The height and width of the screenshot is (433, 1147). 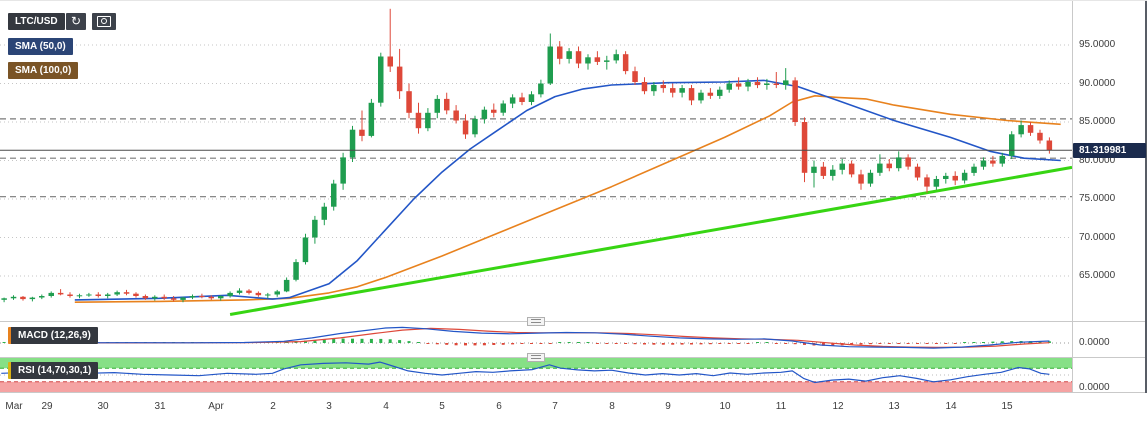 I want to click on time-axis-label: 15, so click(x=1007, y=406).